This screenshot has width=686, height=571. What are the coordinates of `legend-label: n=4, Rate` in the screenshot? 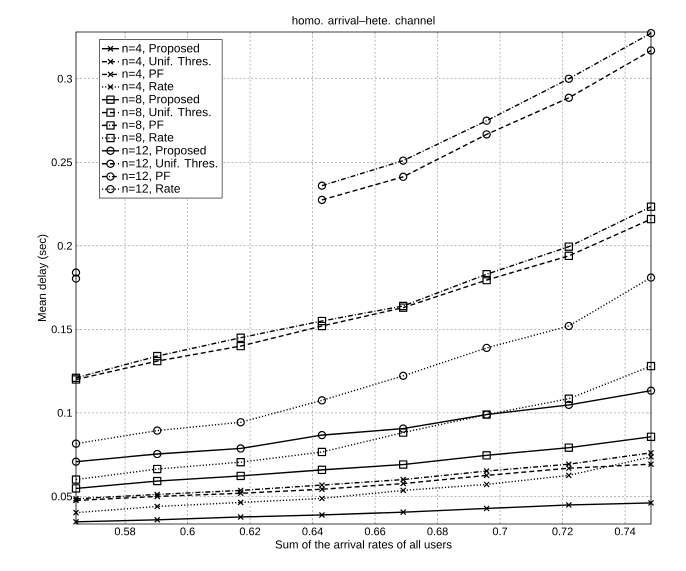 It's located at (148, 87).